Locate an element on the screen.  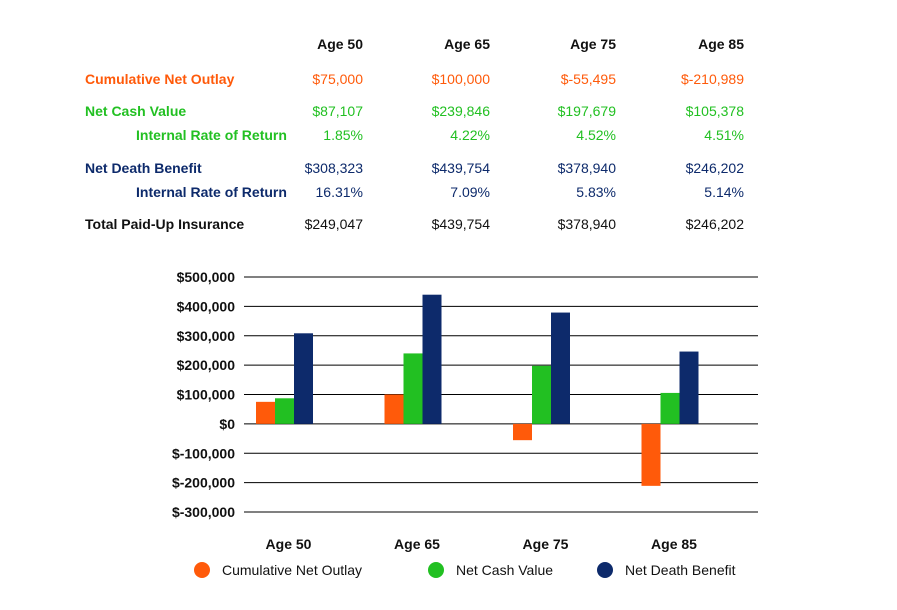
row-label-cumulative-net-outlay: Cumulative Net Outlay is located at coordinates (160, 79).